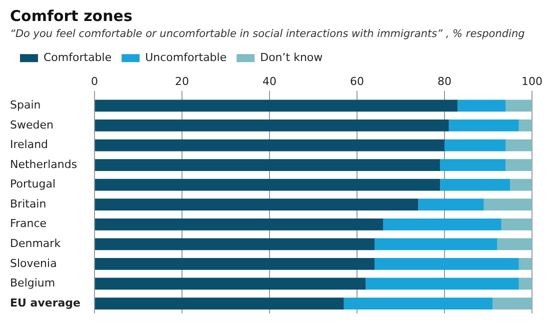 The width and height of the screenshot is (554, 331). Describe the element at coordinates (45, 303) in the screenshot. I see `y-tick-label: EU average` at that location.